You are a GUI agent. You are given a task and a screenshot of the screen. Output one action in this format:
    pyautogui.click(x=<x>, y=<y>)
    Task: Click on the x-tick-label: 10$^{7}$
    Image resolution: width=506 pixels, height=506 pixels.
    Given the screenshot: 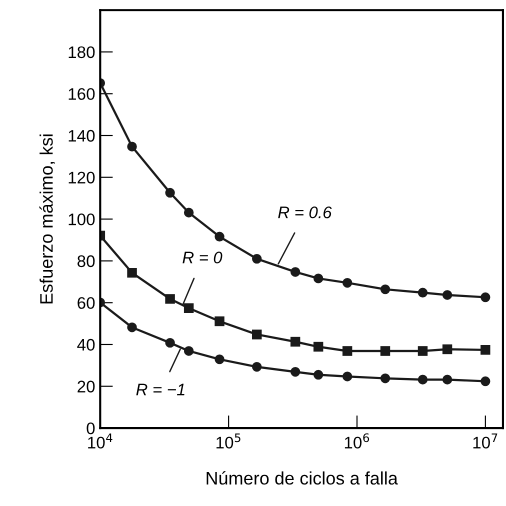 What is the action you would take?
    pyautogui.click(x=485, y=441)
    